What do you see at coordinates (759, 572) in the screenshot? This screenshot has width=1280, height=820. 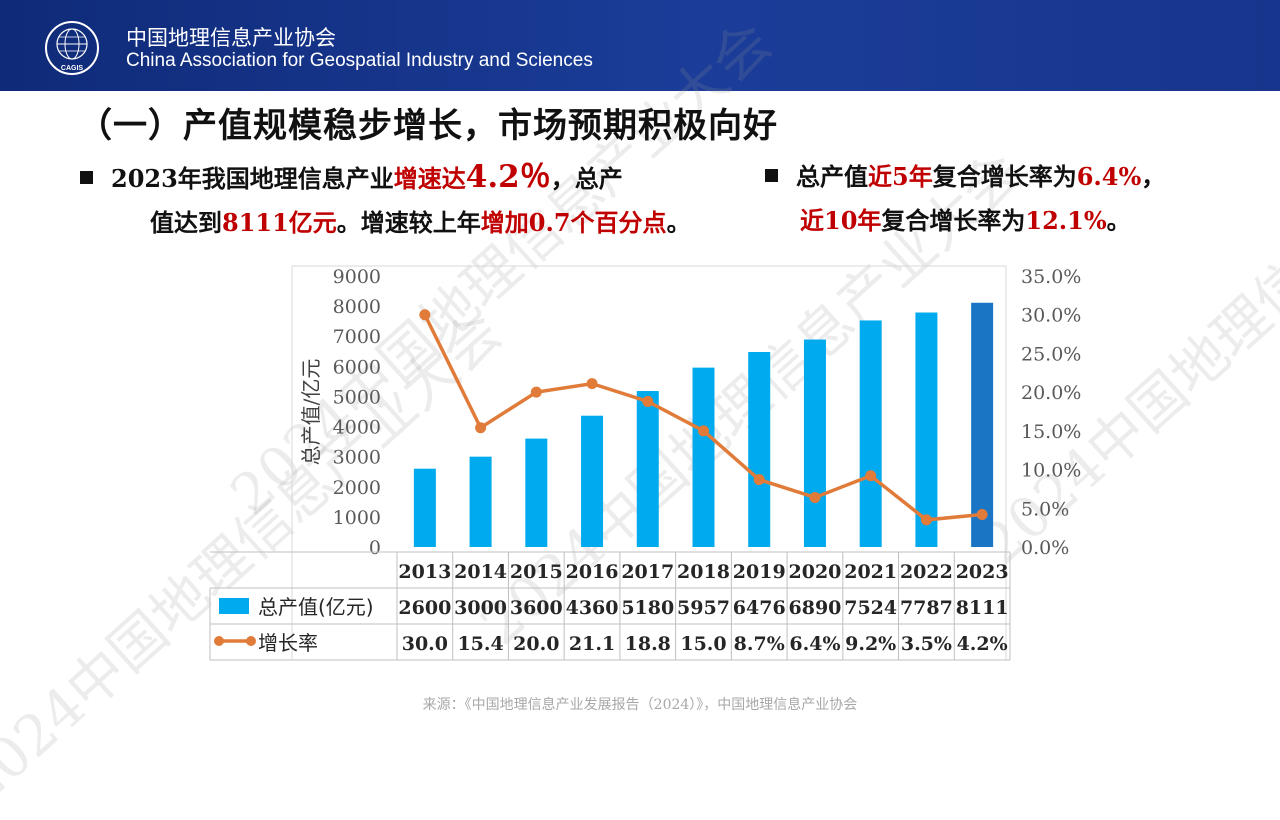 I see `x-tick-label: 2019` at bounding box center [759, 572].